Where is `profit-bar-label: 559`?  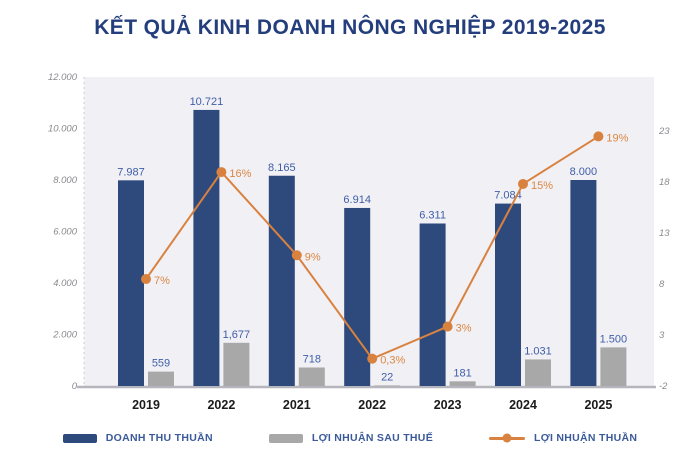
profit-bar-label: 559 is located at coordinates (161, 364).